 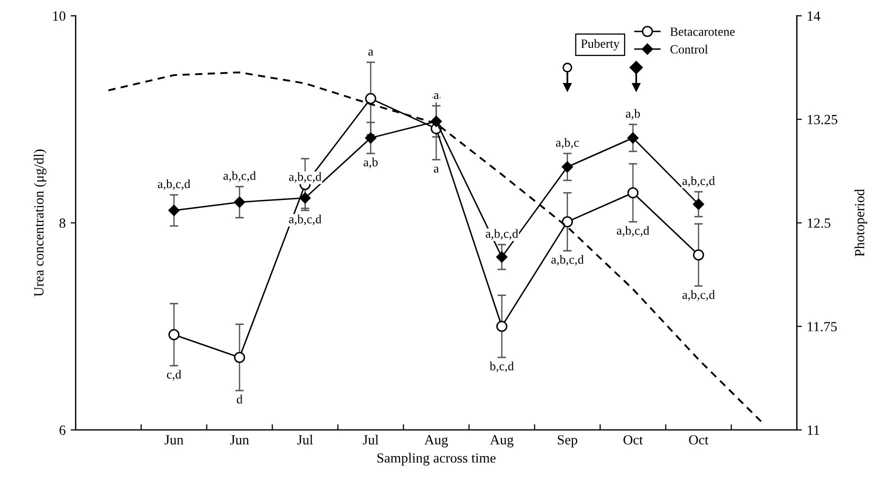 What do you see at coordinates (819, 223) in the screenshot?
I see `y2-tick-label: 12.5` at bounding box center [819, 223].